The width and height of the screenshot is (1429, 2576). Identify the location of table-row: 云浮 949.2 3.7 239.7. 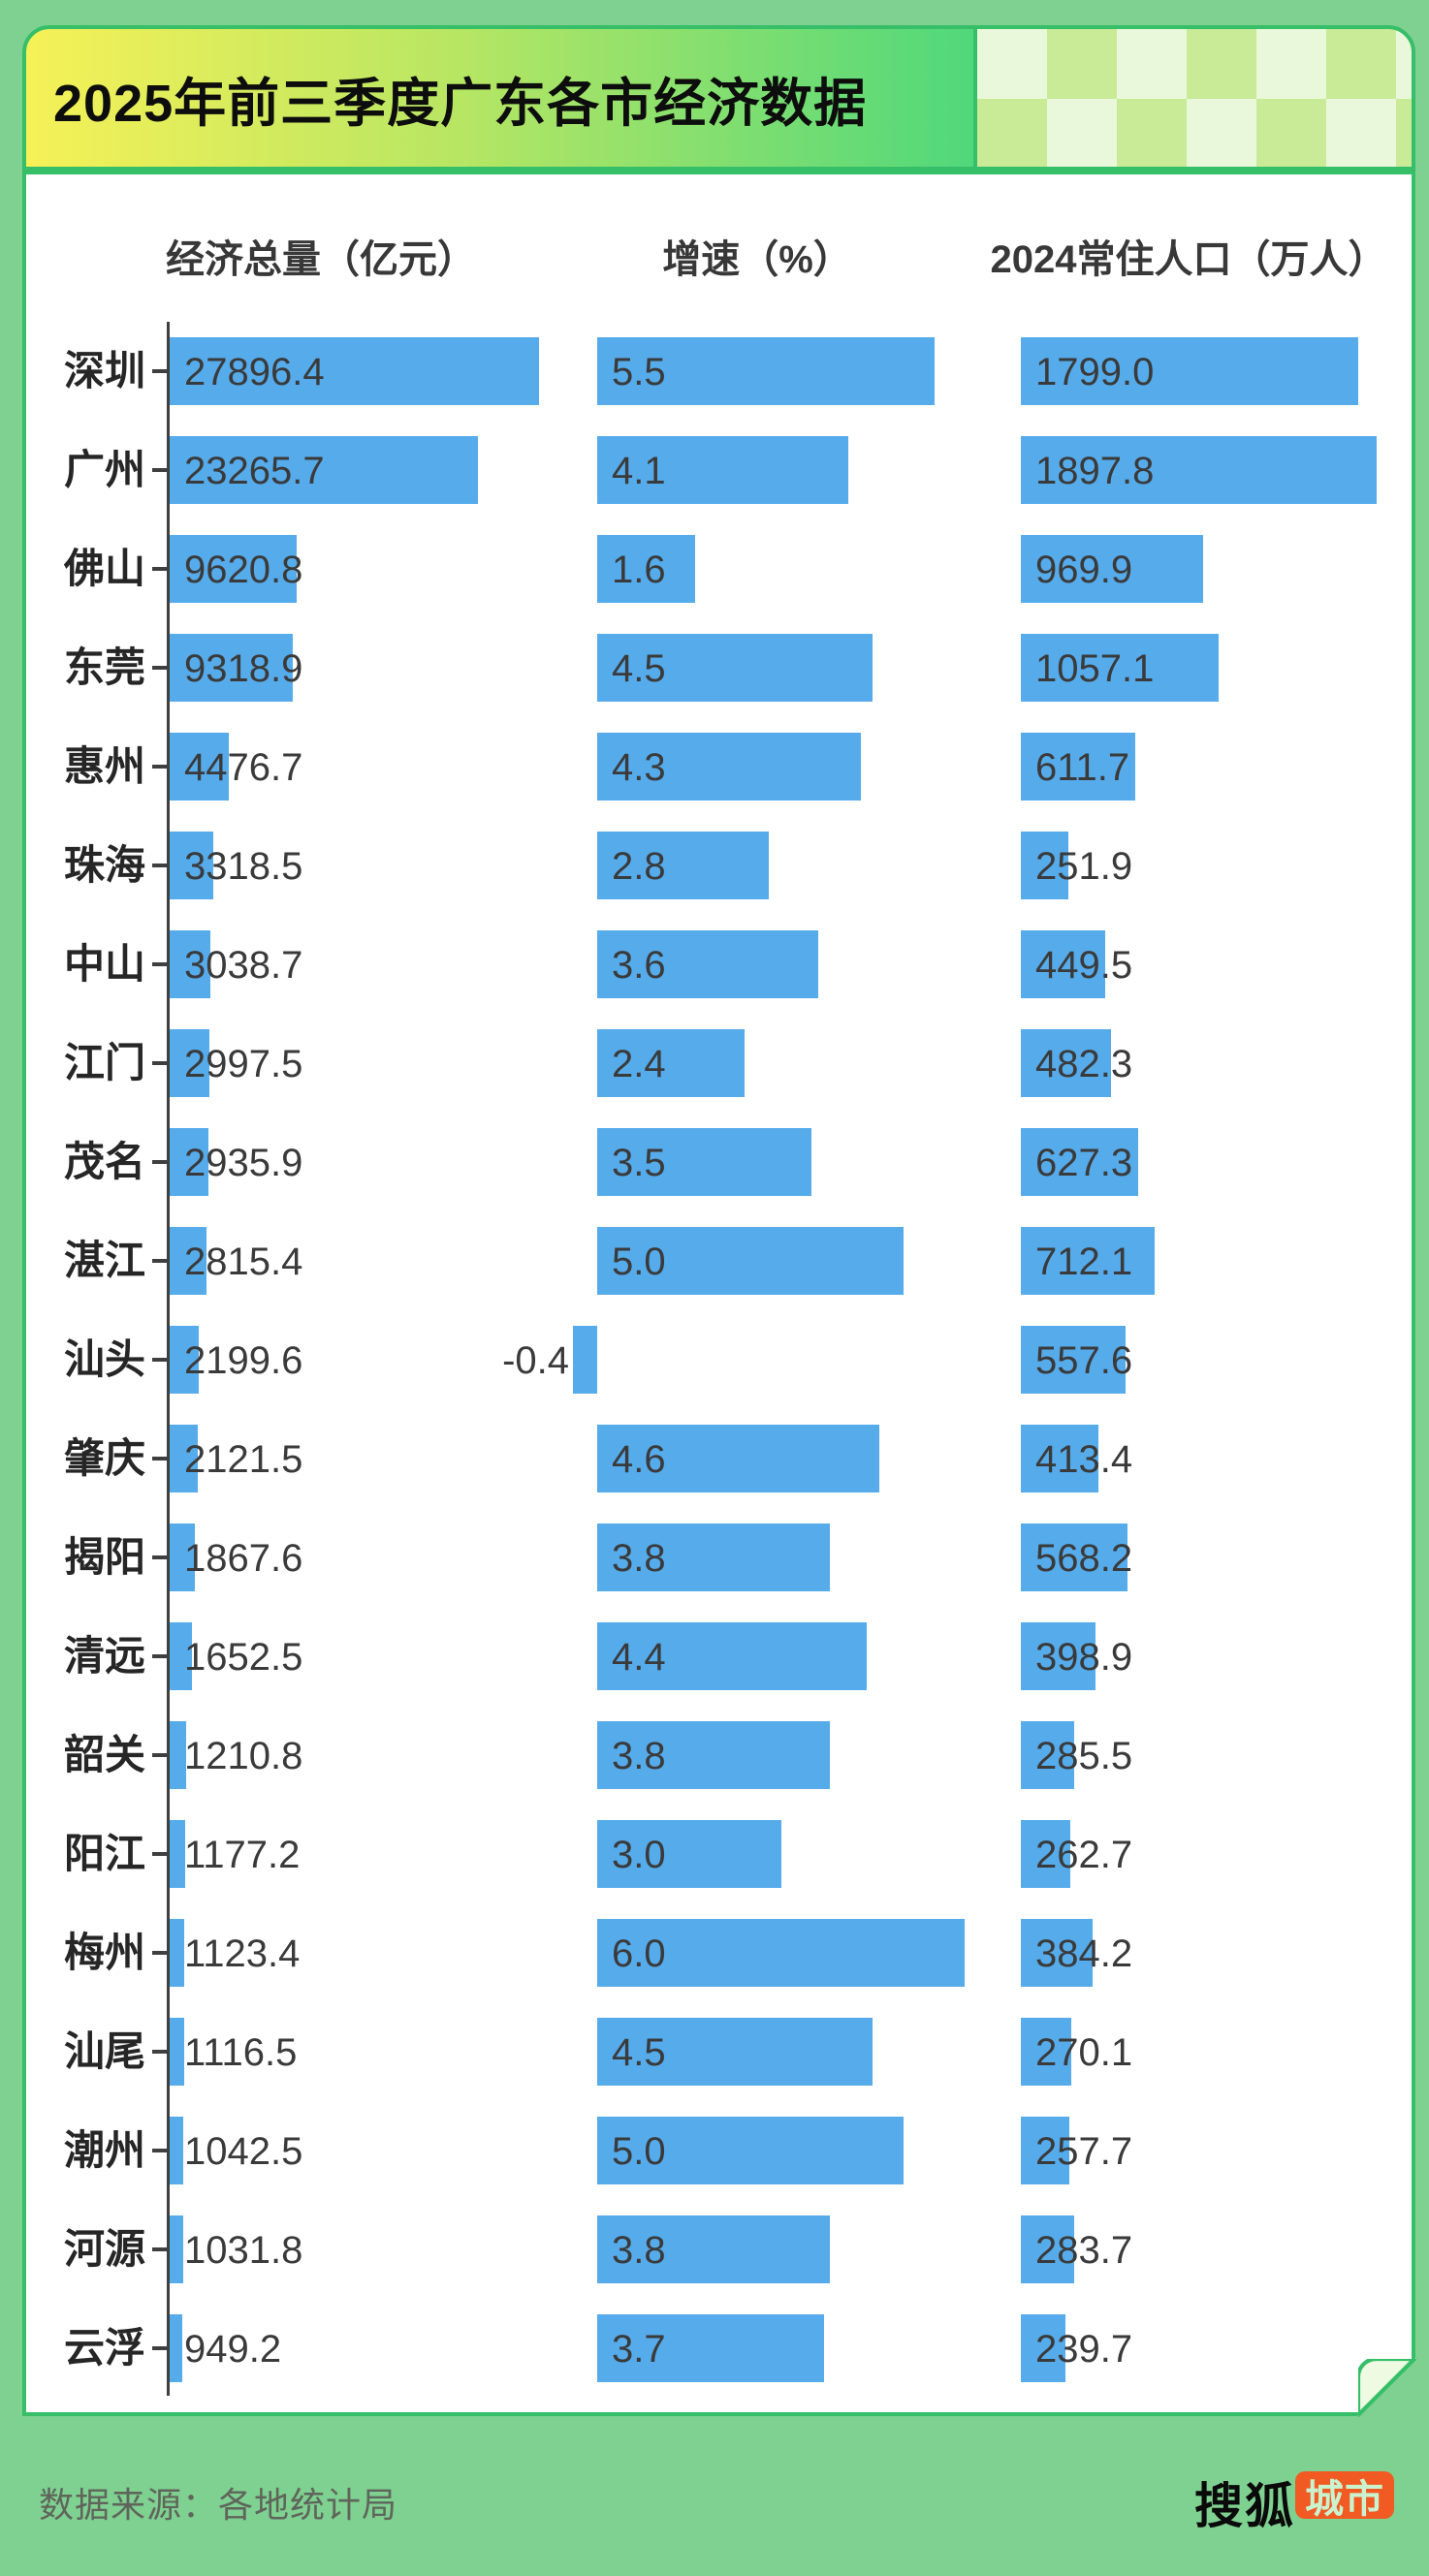
(714, 2348).